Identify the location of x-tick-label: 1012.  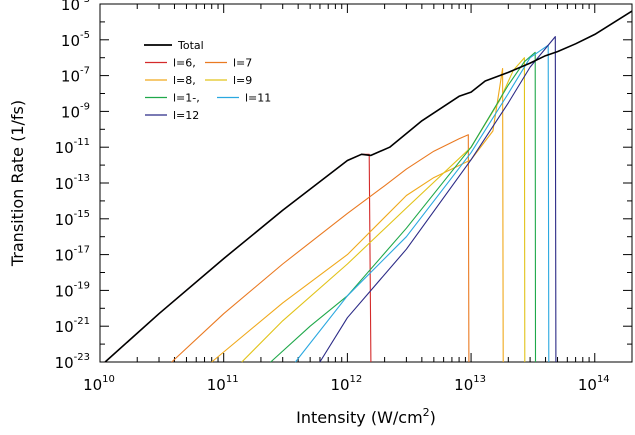
(346, 384).